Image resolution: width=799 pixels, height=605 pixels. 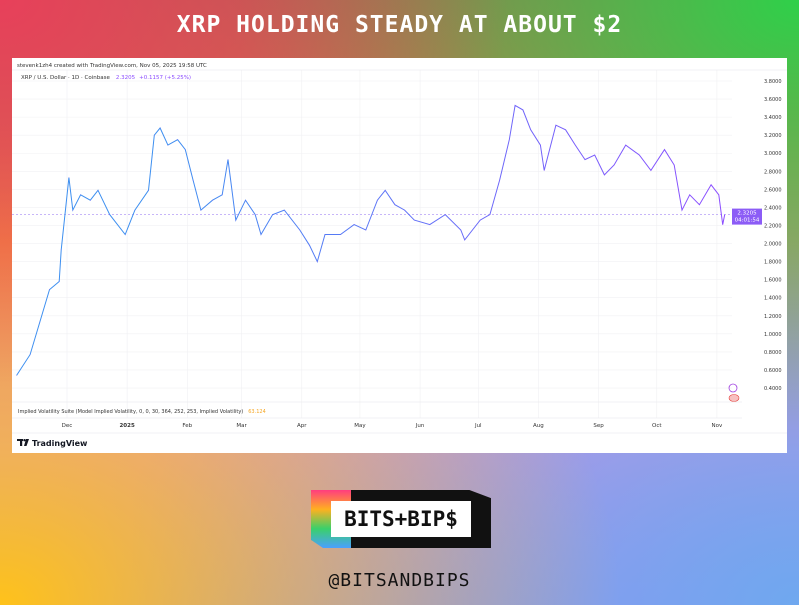 I want to click on logo-text: BITS+BIP$, so click(x=401, y=519).